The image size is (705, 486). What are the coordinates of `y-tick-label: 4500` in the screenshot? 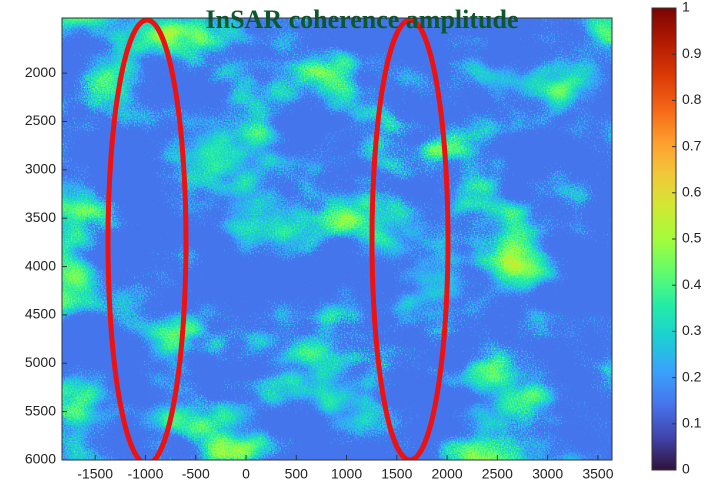 It's located at (40, 314).